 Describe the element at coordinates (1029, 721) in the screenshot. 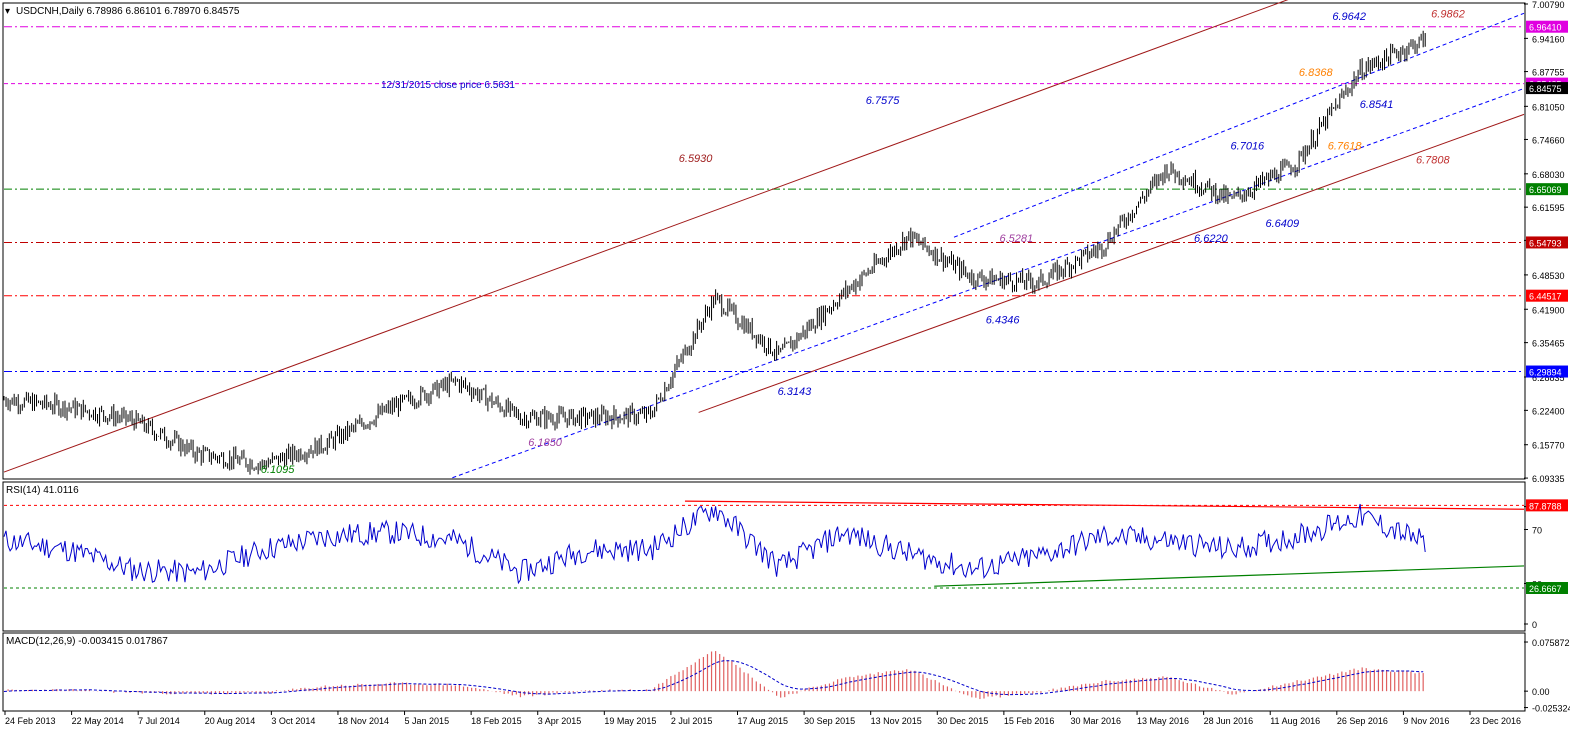

I see `time-tick-label: 15 Feb 2016` at that location.